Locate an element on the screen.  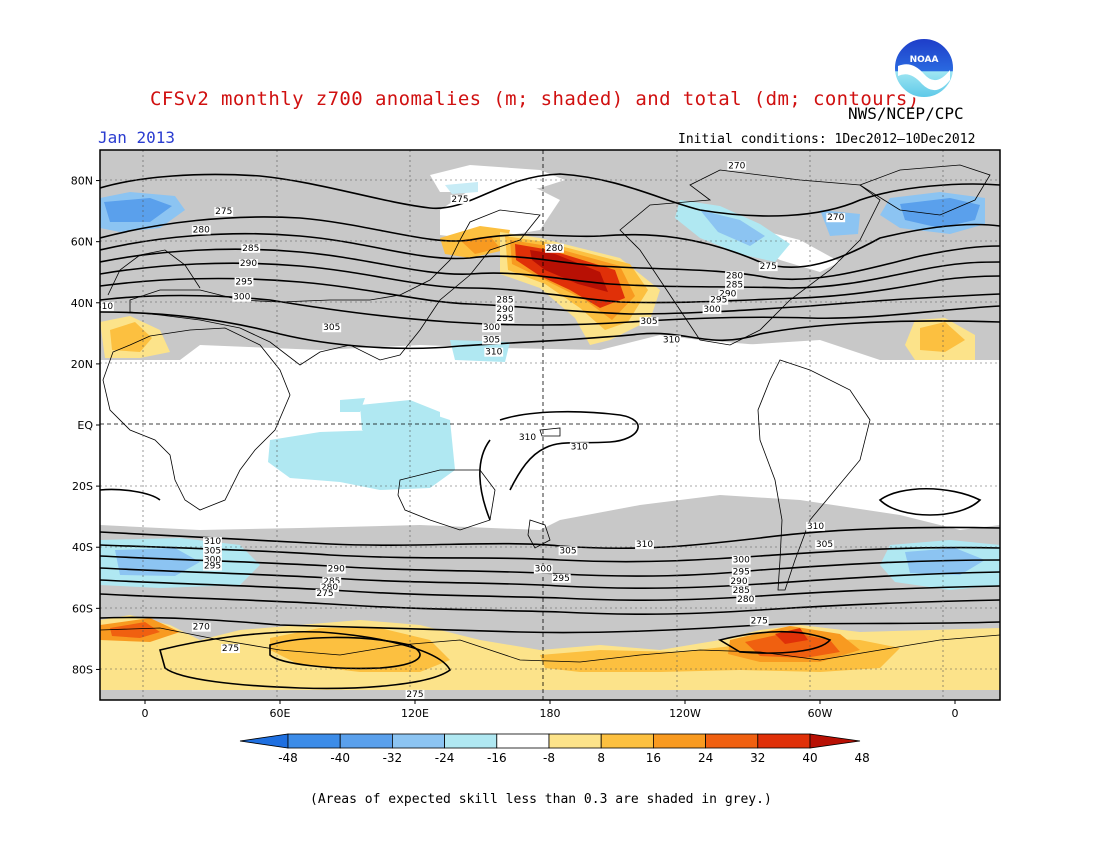
lon-tick-label: 0 is located at coordinates (955, 713).